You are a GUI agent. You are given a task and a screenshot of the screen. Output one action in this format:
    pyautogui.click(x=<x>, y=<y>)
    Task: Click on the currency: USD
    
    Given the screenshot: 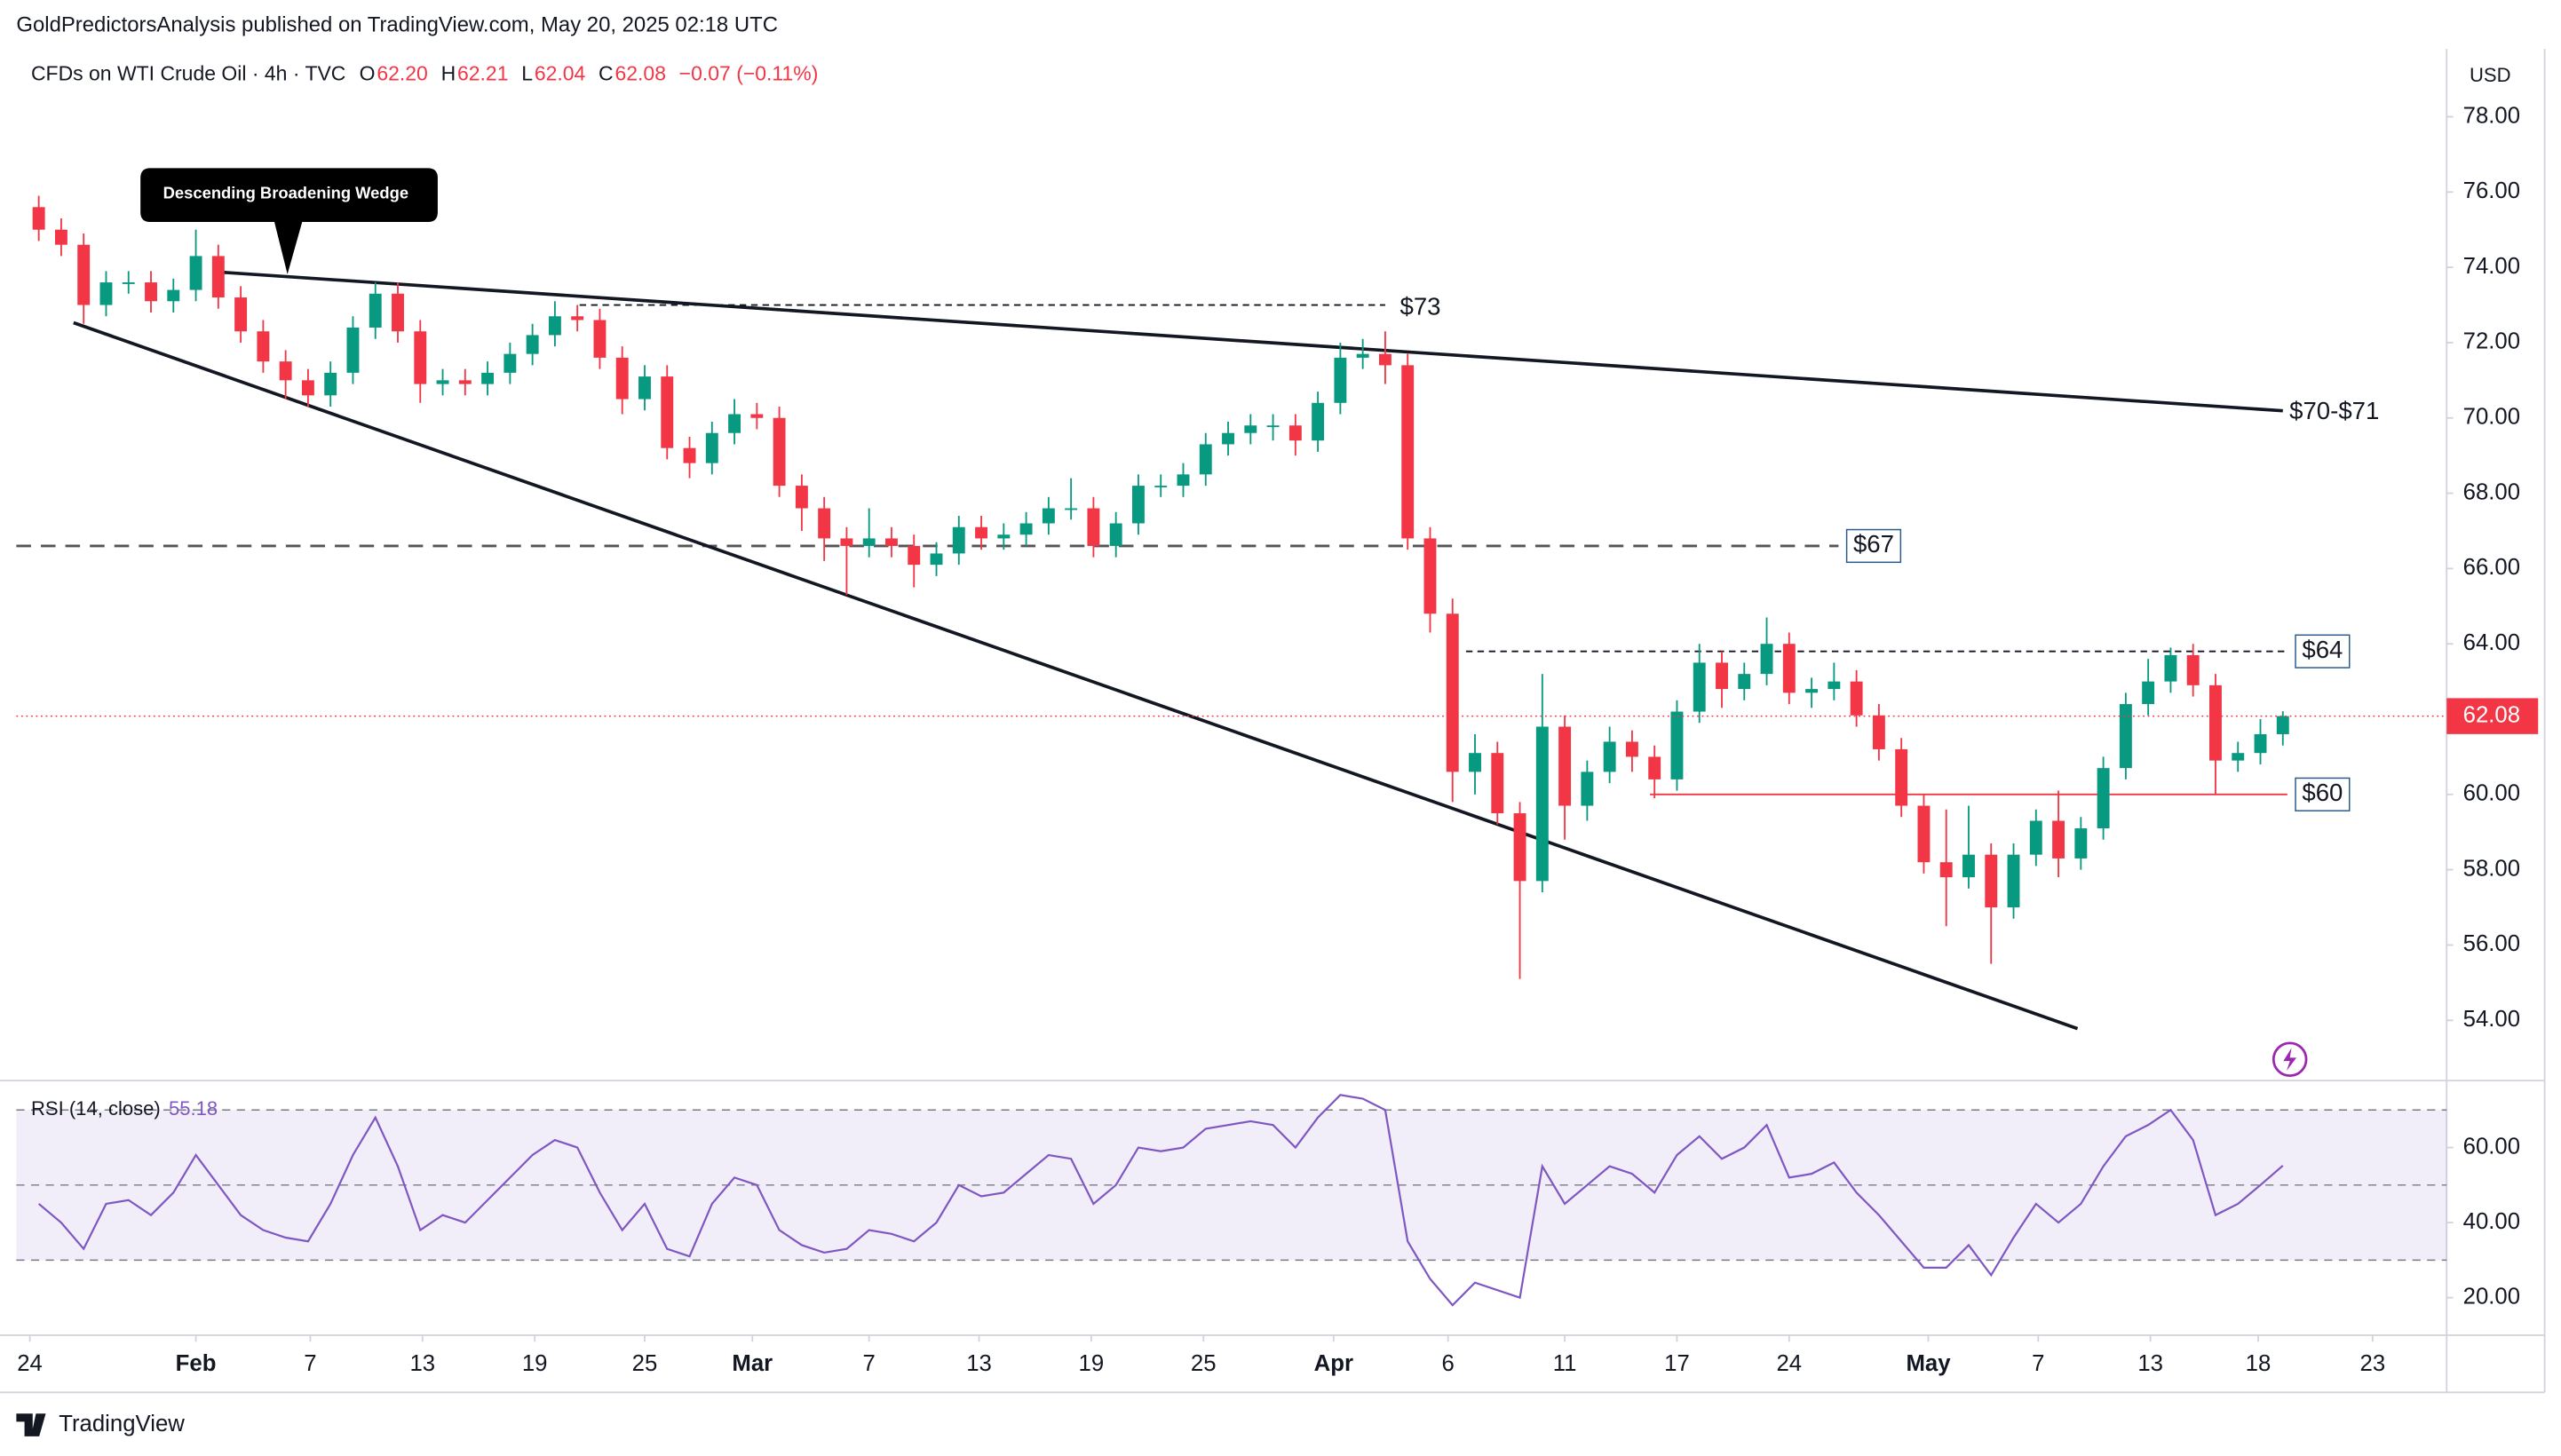 What is the action you would take?
    pyautogui.click(x=2490, y=75)
    